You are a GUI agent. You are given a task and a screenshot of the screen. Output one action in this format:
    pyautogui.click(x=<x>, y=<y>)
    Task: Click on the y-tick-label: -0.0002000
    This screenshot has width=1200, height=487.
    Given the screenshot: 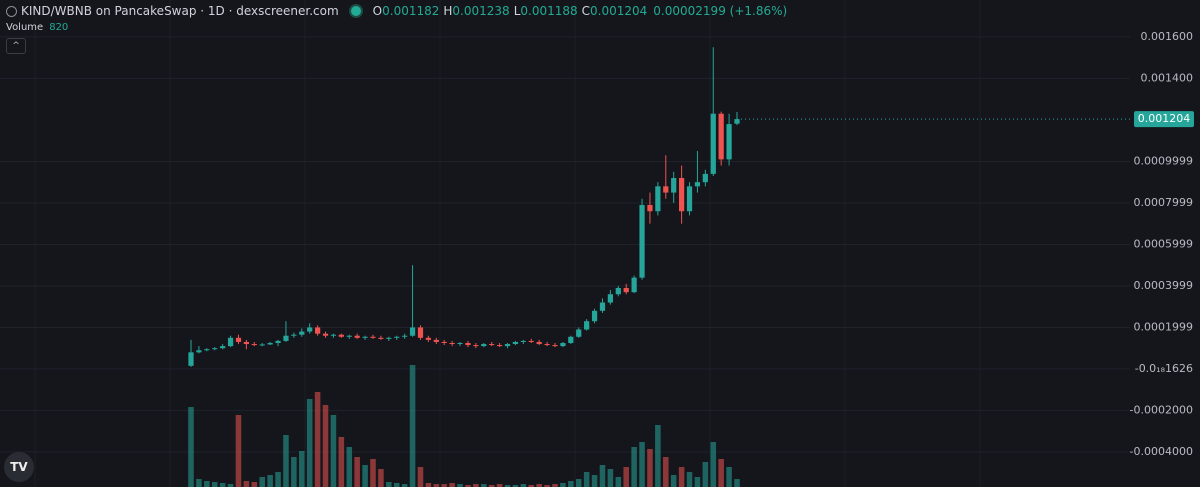 What is the action you would take?
    pyautogui.click(x=1161, y=409)
    